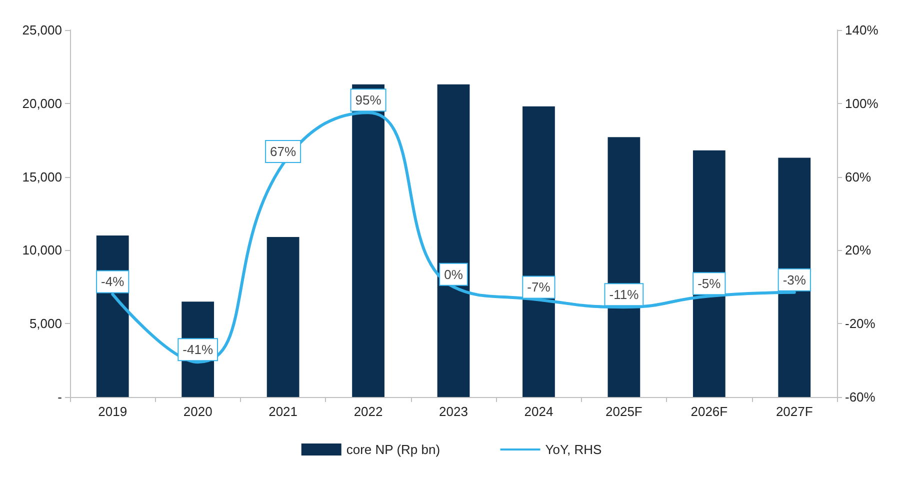  What do you see at coordinates (42, 103) in the screenshot?
I see `y-tick-label: 20,000` at bounding box center [42, 103].